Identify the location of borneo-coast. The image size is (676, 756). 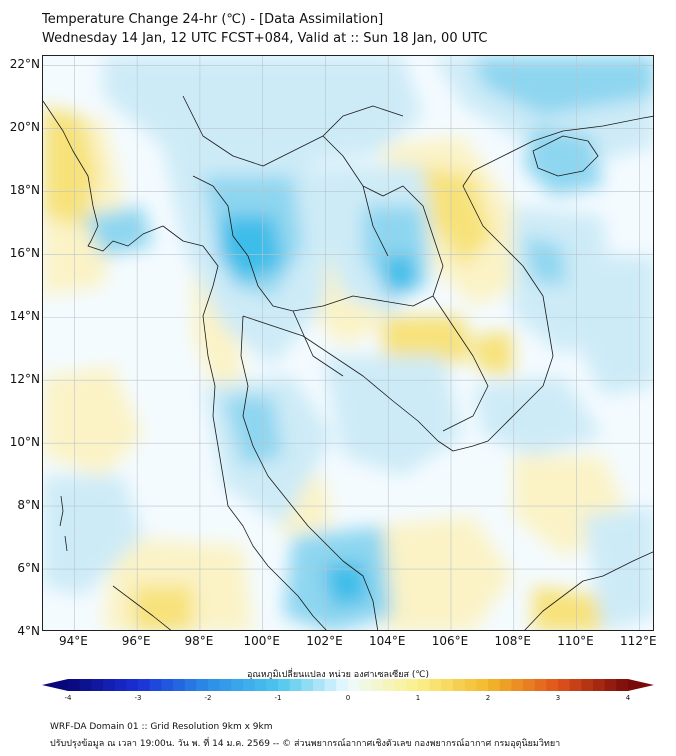
(588, 590).